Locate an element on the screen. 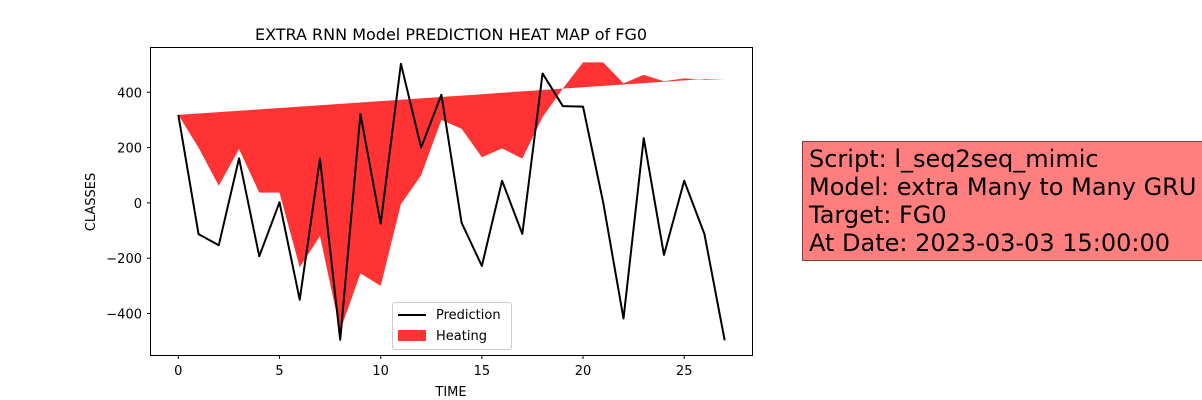  x-axis-label: TIME is located at coordinates (450, 392).